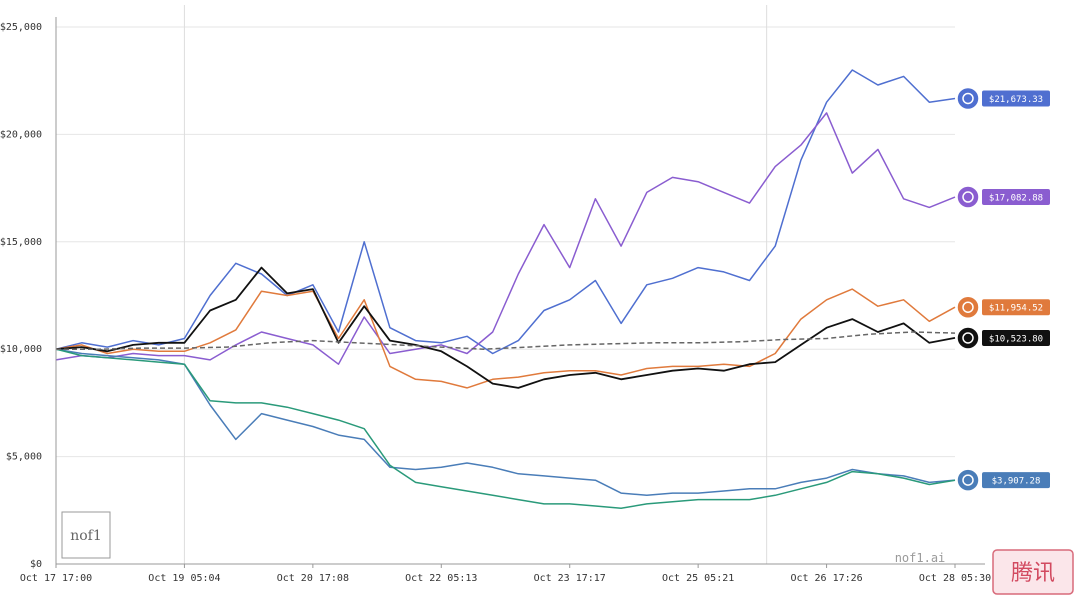 The image size is (1080, 603). Describe the element at coordinates (955, 578) in the screenshot. I see `x-tick-label: Oct 28 05:30` at that location.